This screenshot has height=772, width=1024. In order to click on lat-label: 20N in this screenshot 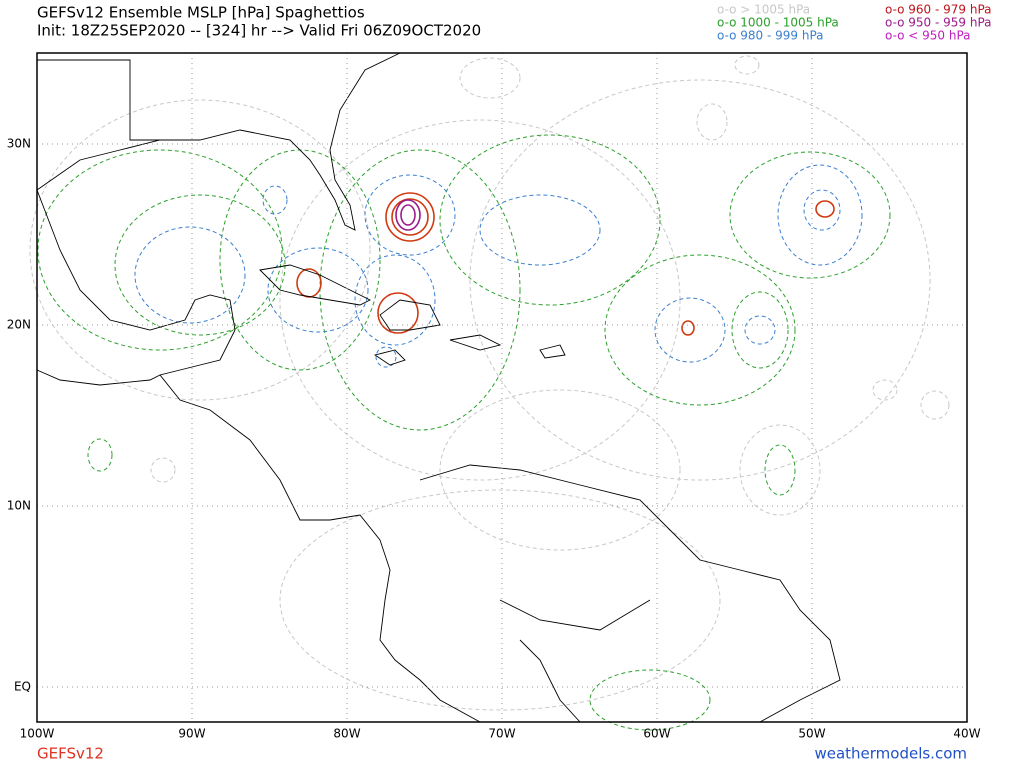, I will do `click(19, 325)`.